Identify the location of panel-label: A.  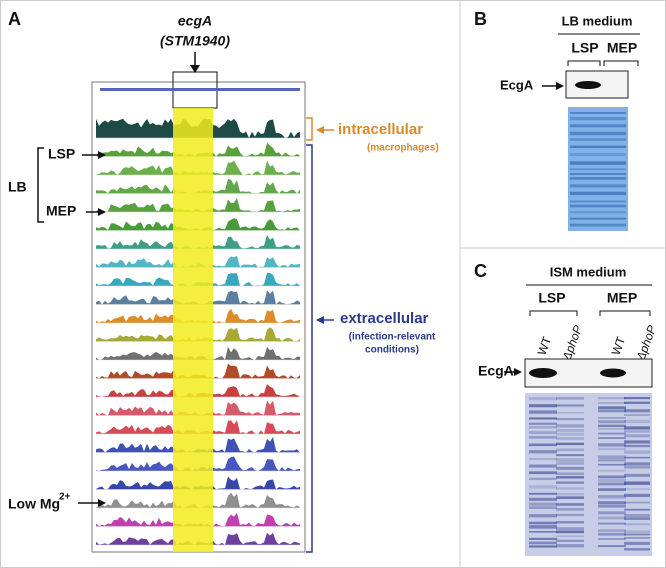
(14, 19).